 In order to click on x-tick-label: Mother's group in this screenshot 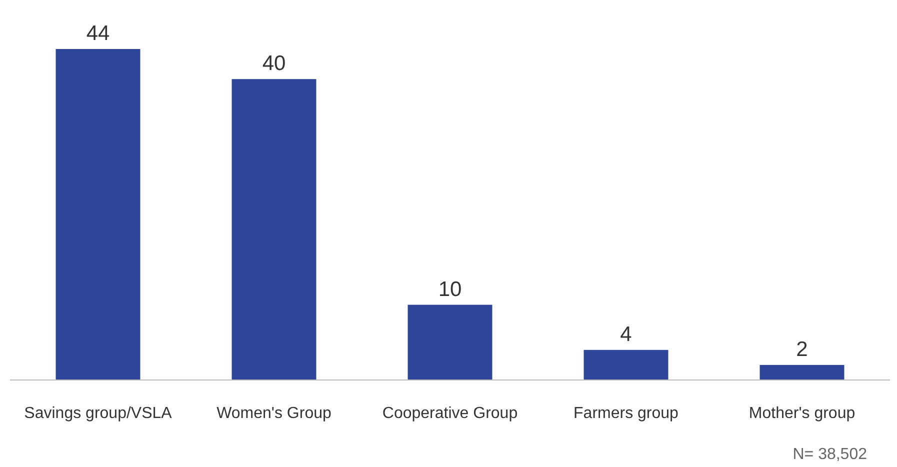, I will do `click(802, 413)`.